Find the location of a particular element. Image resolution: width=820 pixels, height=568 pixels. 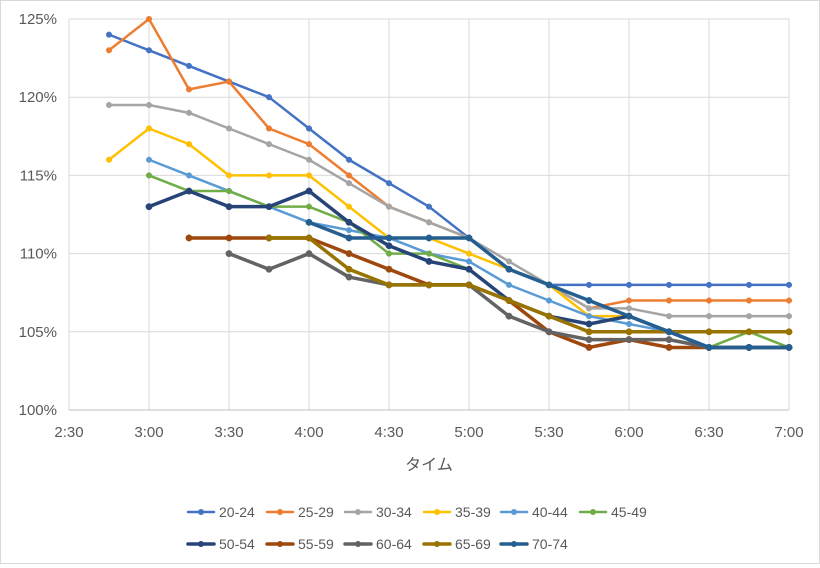

legend-label: 55-59 is located at coordinates (316, 544).